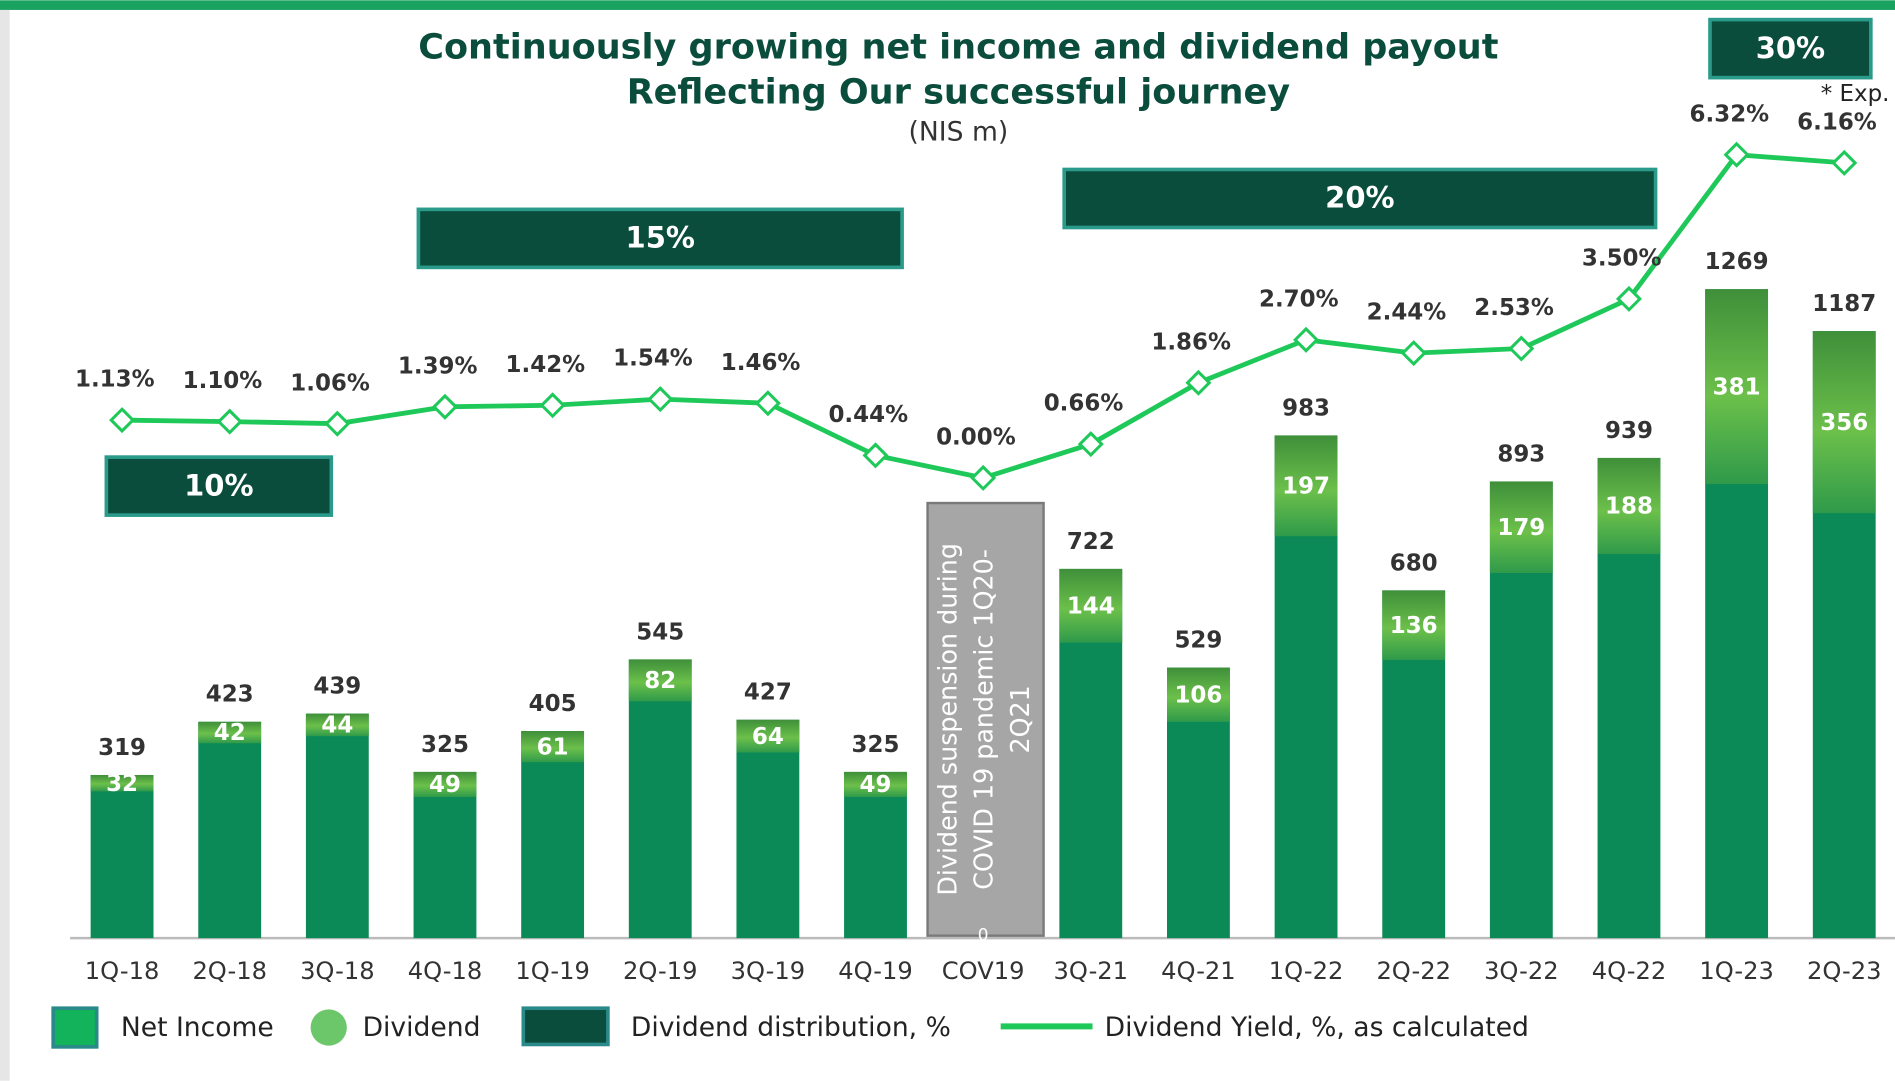 The height and width of the screenshot is (1081, 1895). Describe the element at coordinates (791, 1027) in the screenshot. I see `legend-label: Dividend distribution, %` at that location.